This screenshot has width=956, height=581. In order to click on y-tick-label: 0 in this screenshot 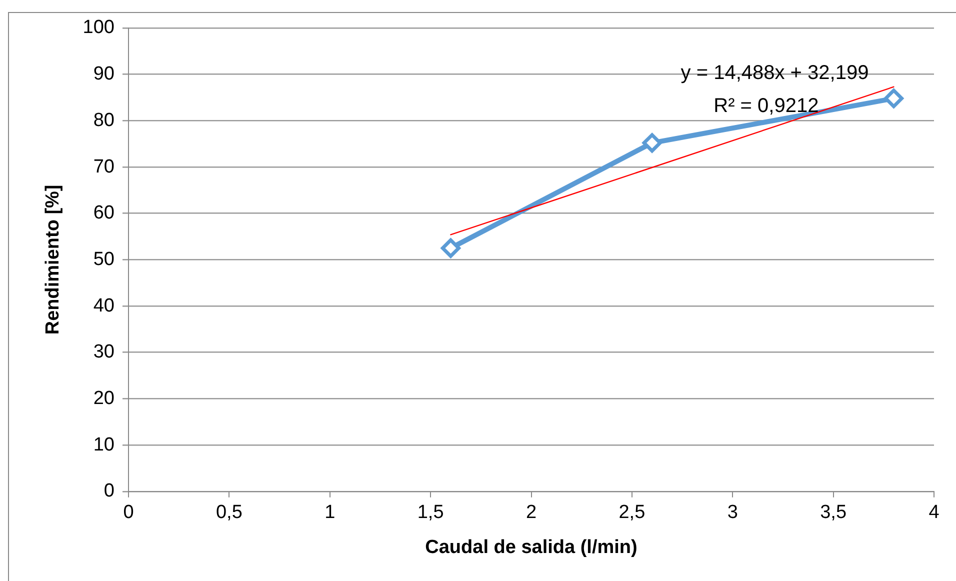, I will do `click(109, 491)`.